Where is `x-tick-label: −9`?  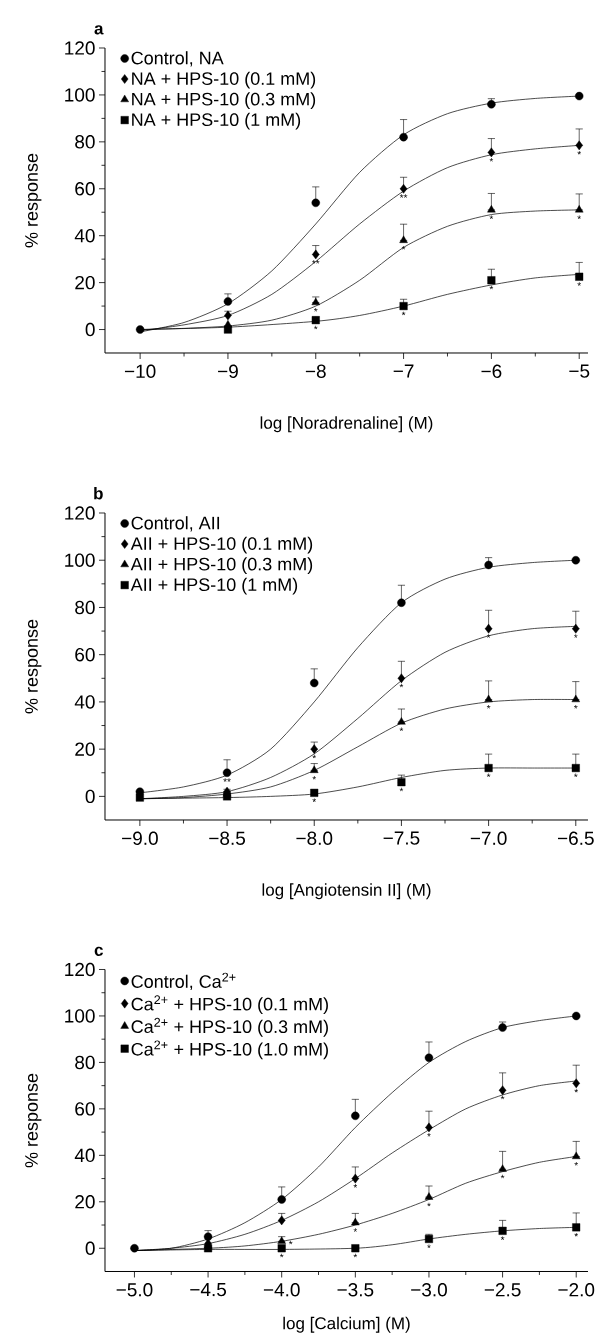
x-tick-label: −9 is located at coordinates (228, 371).